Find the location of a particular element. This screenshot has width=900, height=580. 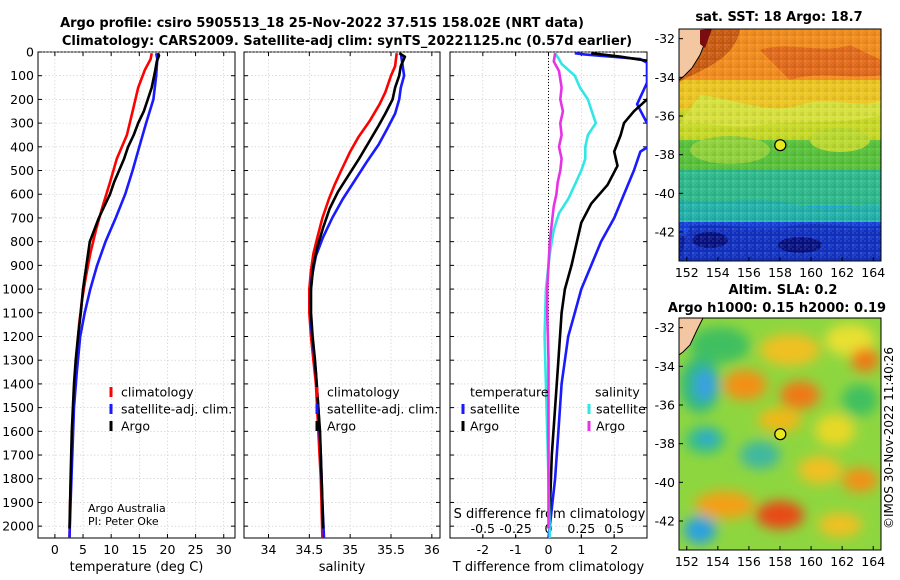

salinity-diff-xtick-label: -0.5 is located at coordinates (483, 528).